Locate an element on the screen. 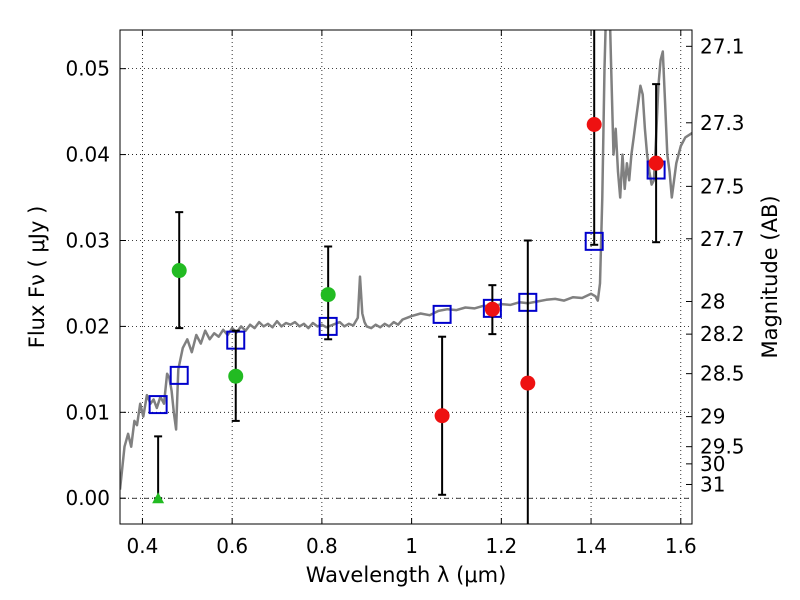 Image resolution: width=800 pixels, height=600 pixels. x-tick-label: 1.2 is located at coordinates (501, 546).